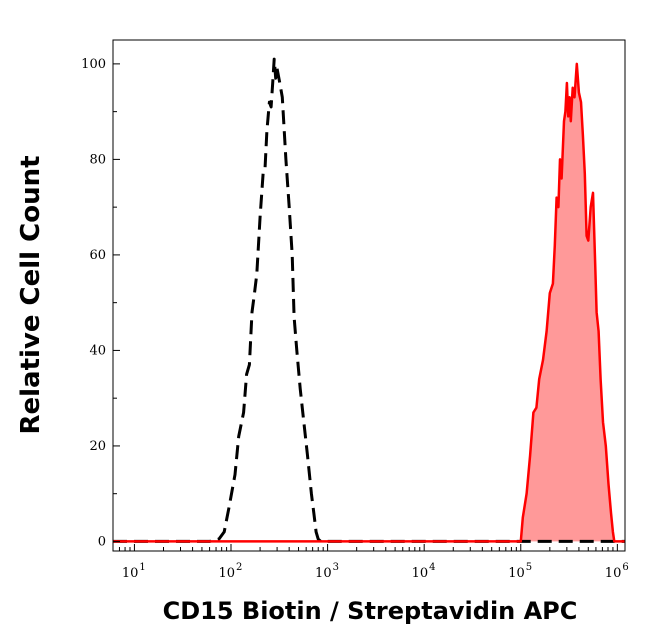 The image size is (646, 641). What do you see at coordinates (432, 567) in the screenshot?
I see `x-tick-exponent: 4` at bounding box center [432, 567].